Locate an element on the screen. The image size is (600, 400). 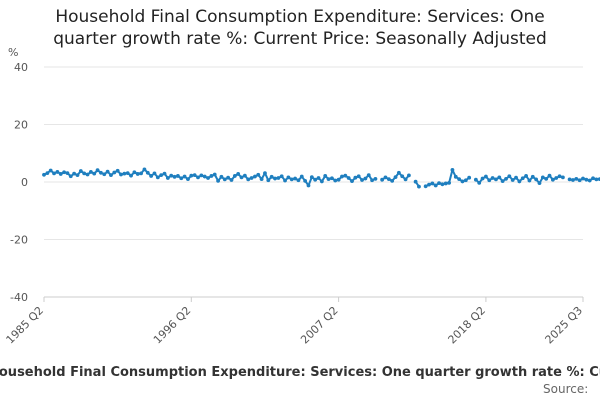
y-tick-label: -40 is located at coordinates (19, 297).